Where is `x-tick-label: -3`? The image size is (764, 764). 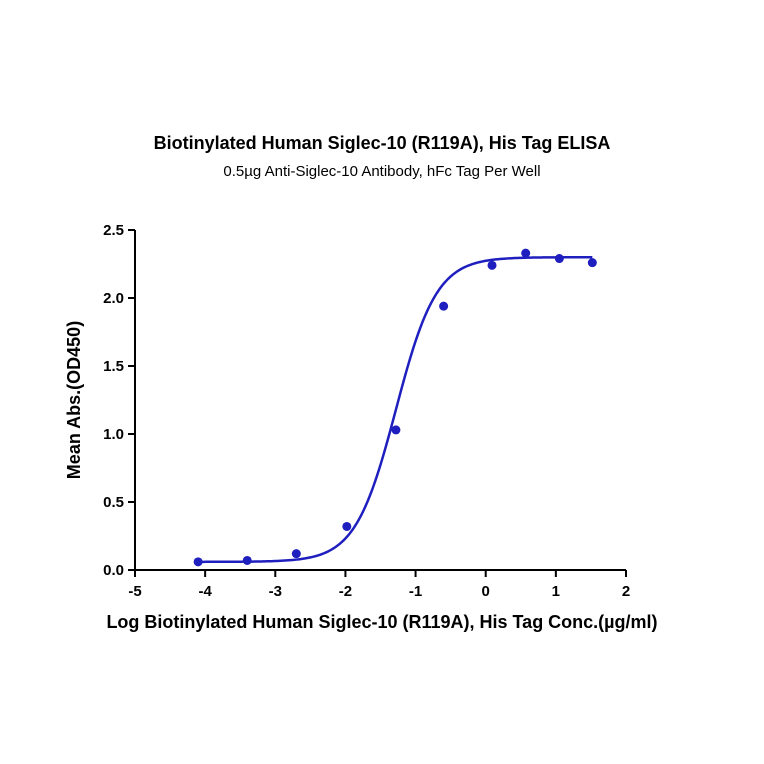
x-tick-label: -3 is located at coordinates (275, 591).